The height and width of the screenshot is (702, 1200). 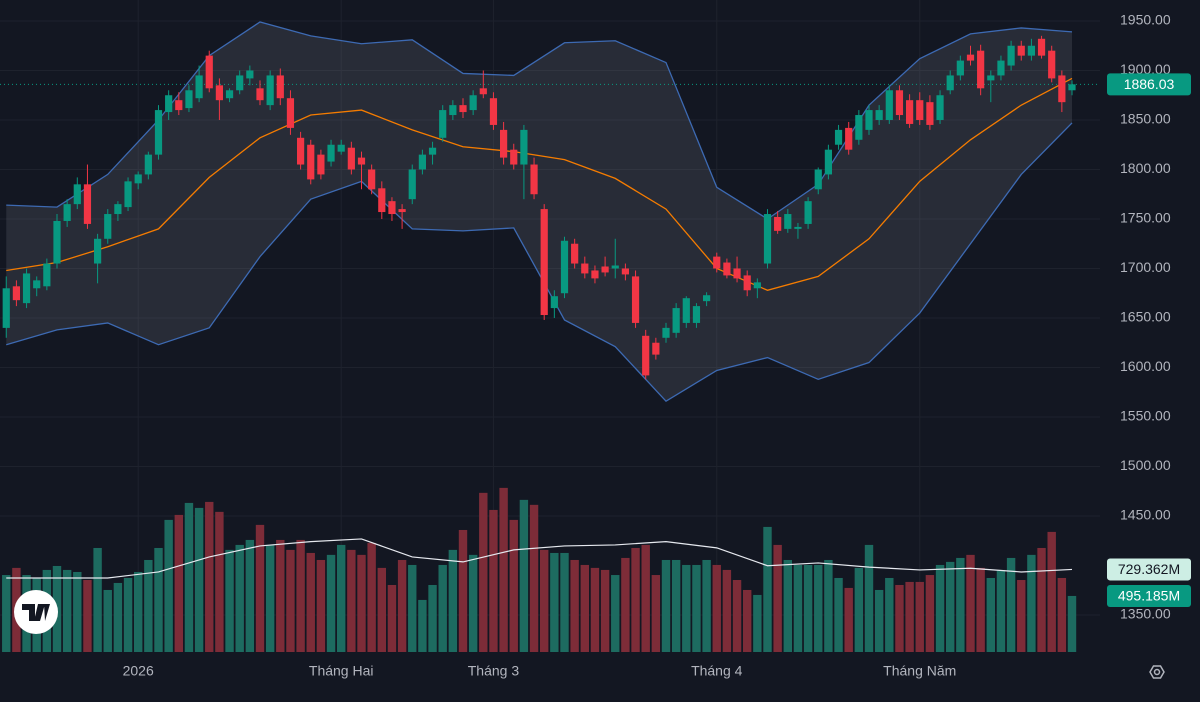 What do you see at coordinates (1145, 366) in the screenshot?
I see `y-tick-label: 1600.00` at bounding box center [1145, 366].